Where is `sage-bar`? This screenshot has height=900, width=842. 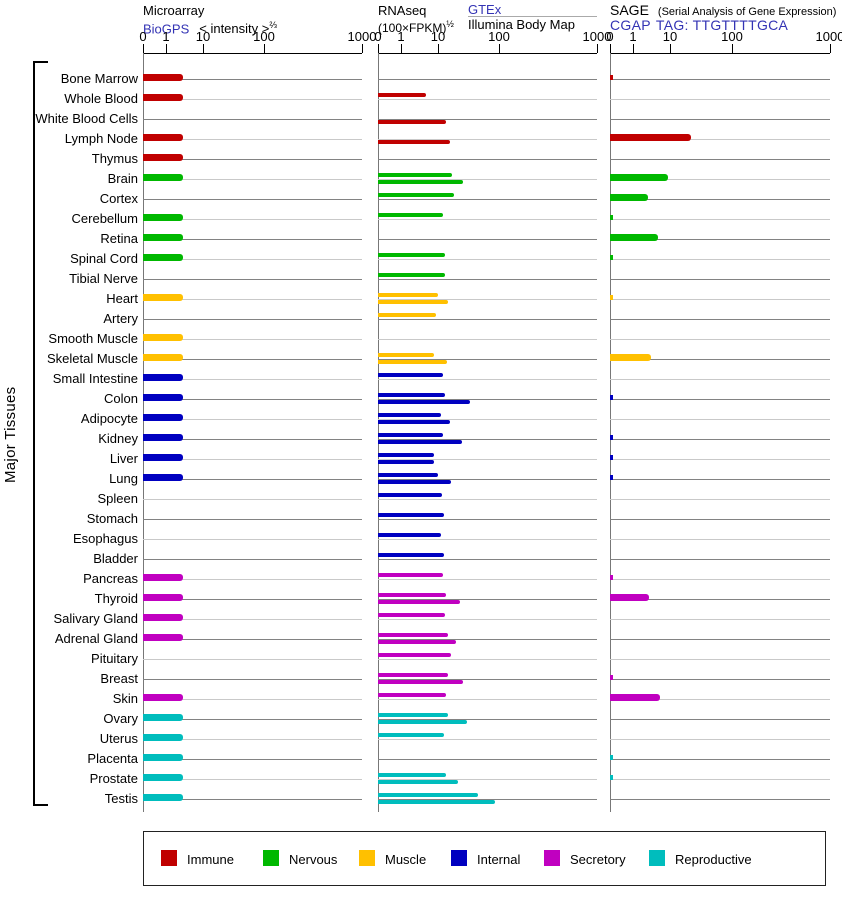 sage-bar is located at coordinates (629, 597).